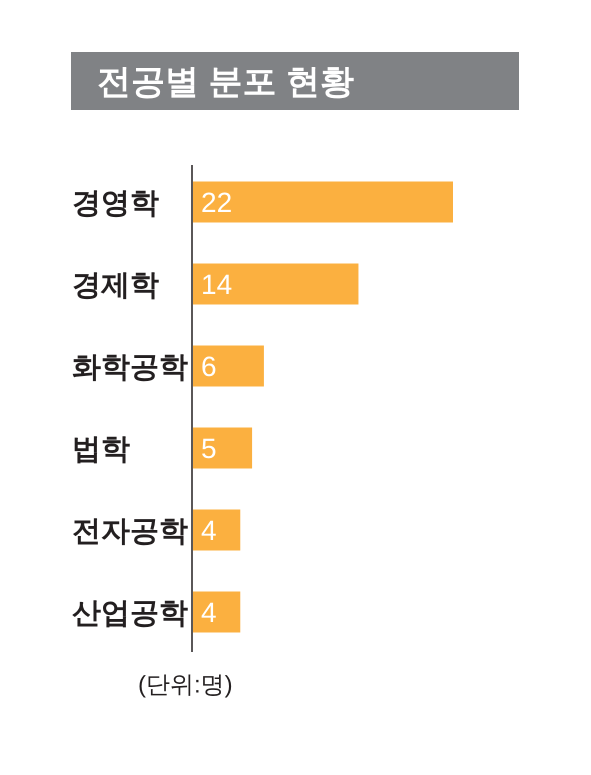  I want to click on data-label: 6, so click(209, 366).